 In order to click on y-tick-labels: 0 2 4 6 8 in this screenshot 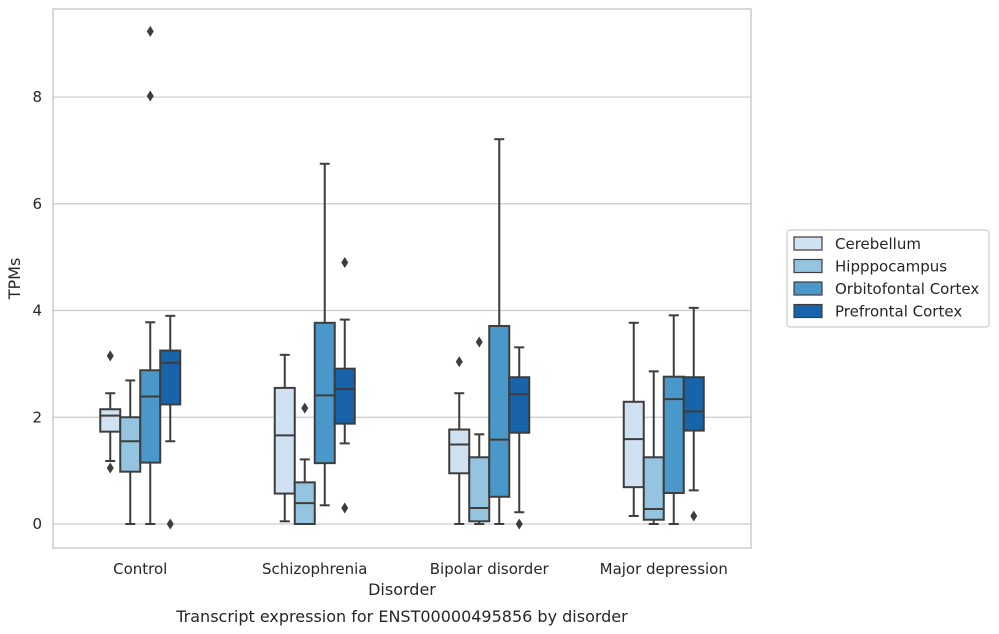, I will do `click(37, 310)`.